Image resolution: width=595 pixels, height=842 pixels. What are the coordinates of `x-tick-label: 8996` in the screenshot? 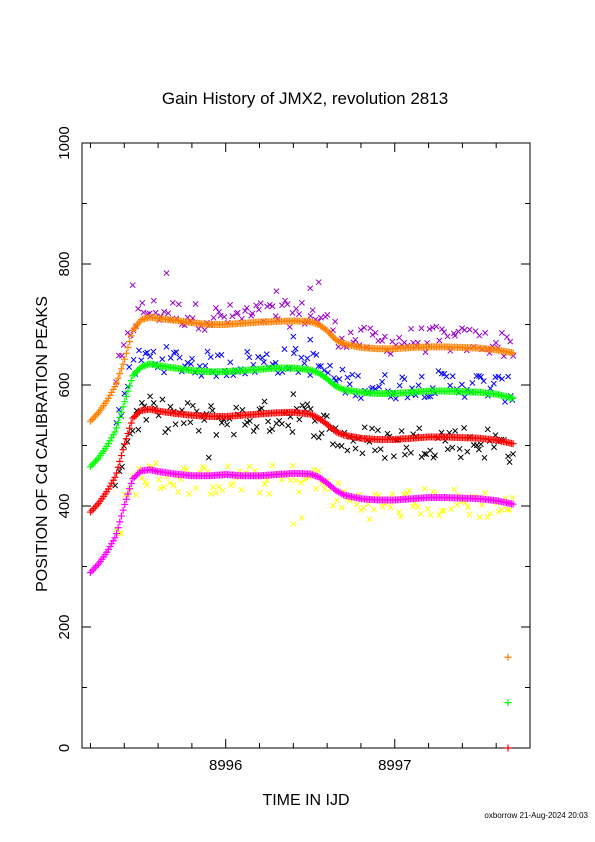 It's located at (225, 765).